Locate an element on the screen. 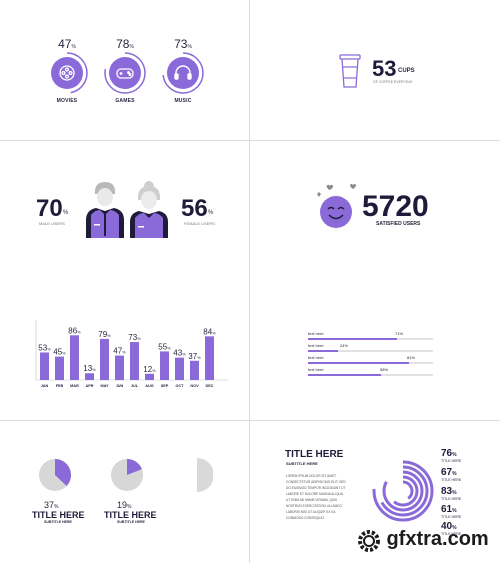  pie-1-subtitle: SUBTITLE HERE is located at coordinates (58, 522).